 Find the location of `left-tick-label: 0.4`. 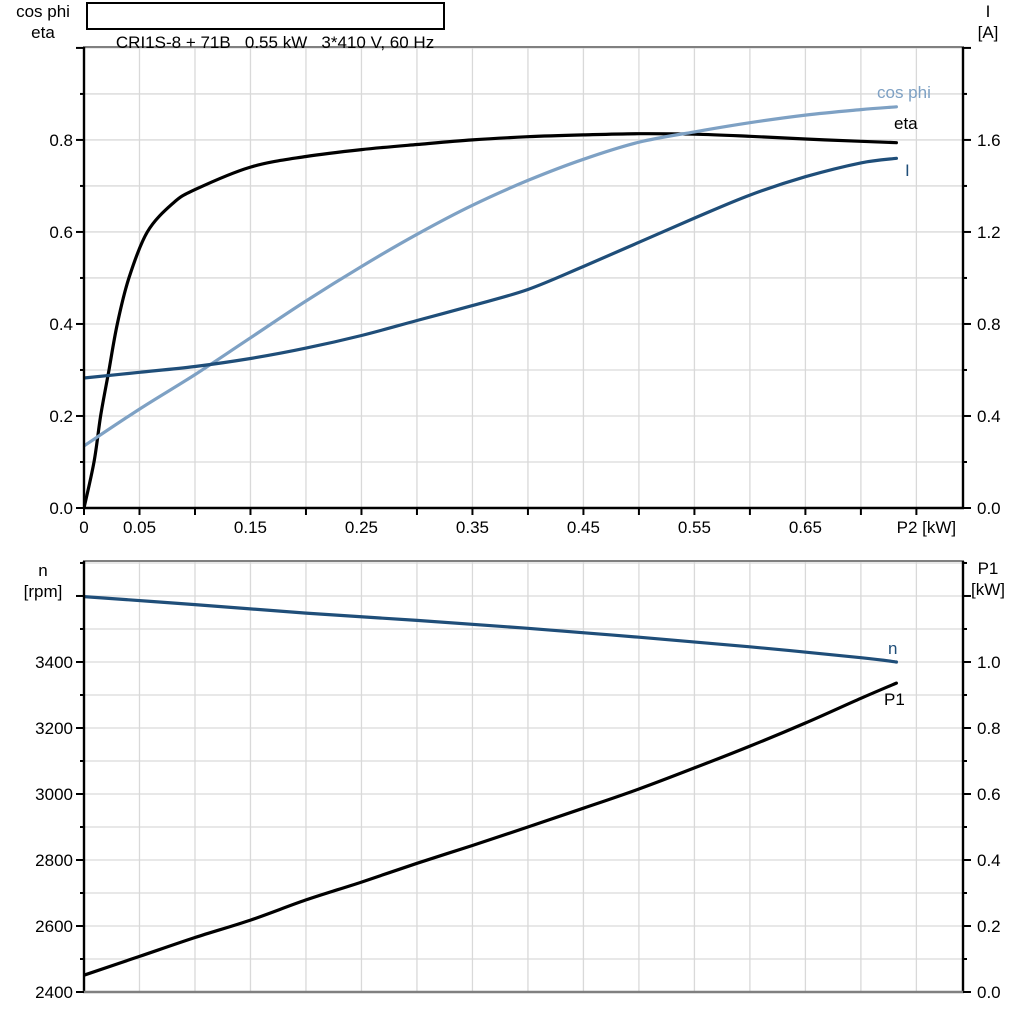

left-tick-label: 0.4 is located at coordinates (61, 324).